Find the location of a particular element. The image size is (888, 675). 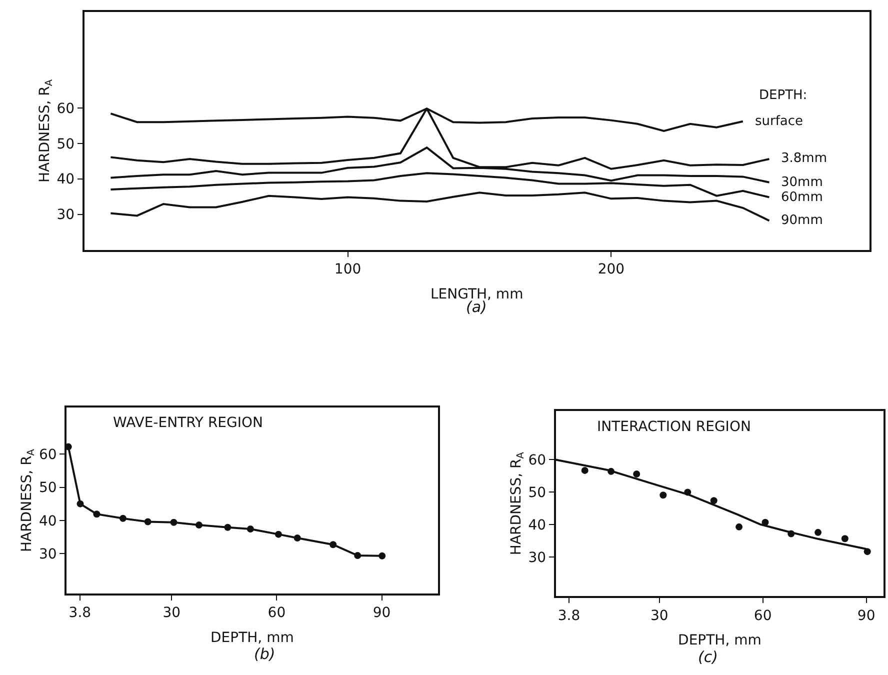

line-series is located at coordinates (440, 207).